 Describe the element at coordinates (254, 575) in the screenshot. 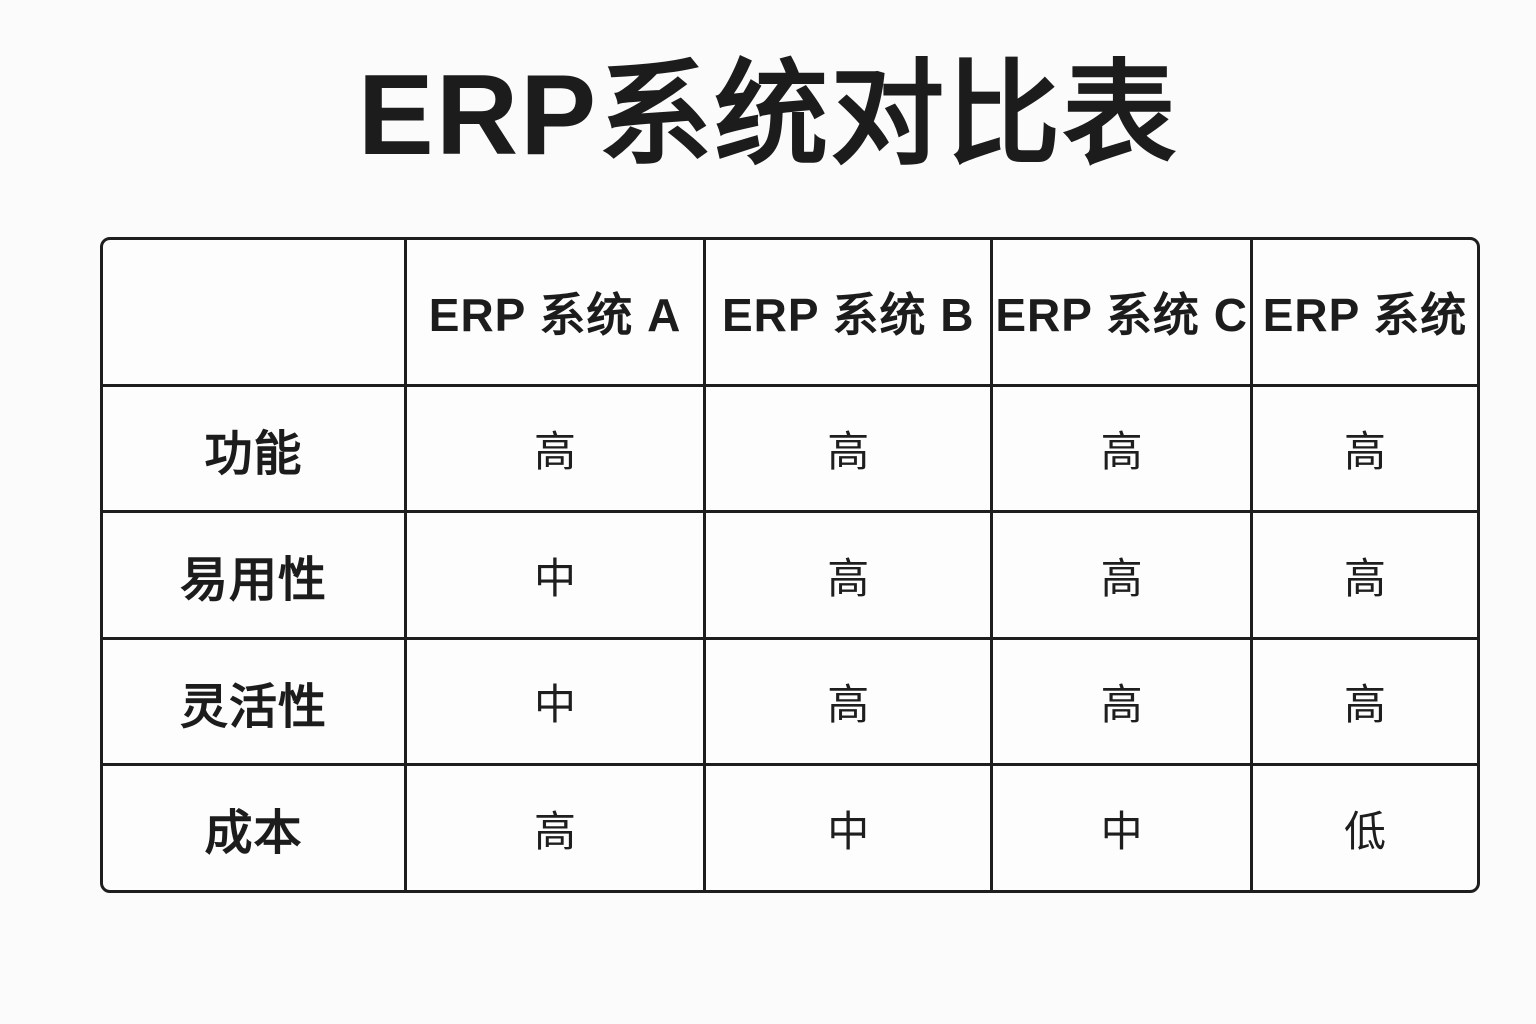

I see `row-label-ease-of-use: 易用性` at that location.